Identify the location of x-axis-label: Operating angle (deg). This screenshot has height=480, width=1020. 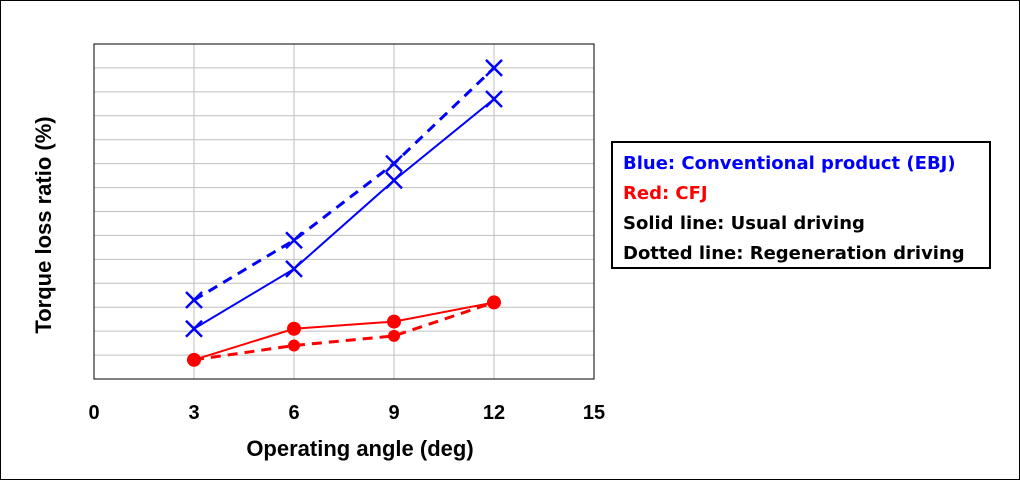
(359, 448).